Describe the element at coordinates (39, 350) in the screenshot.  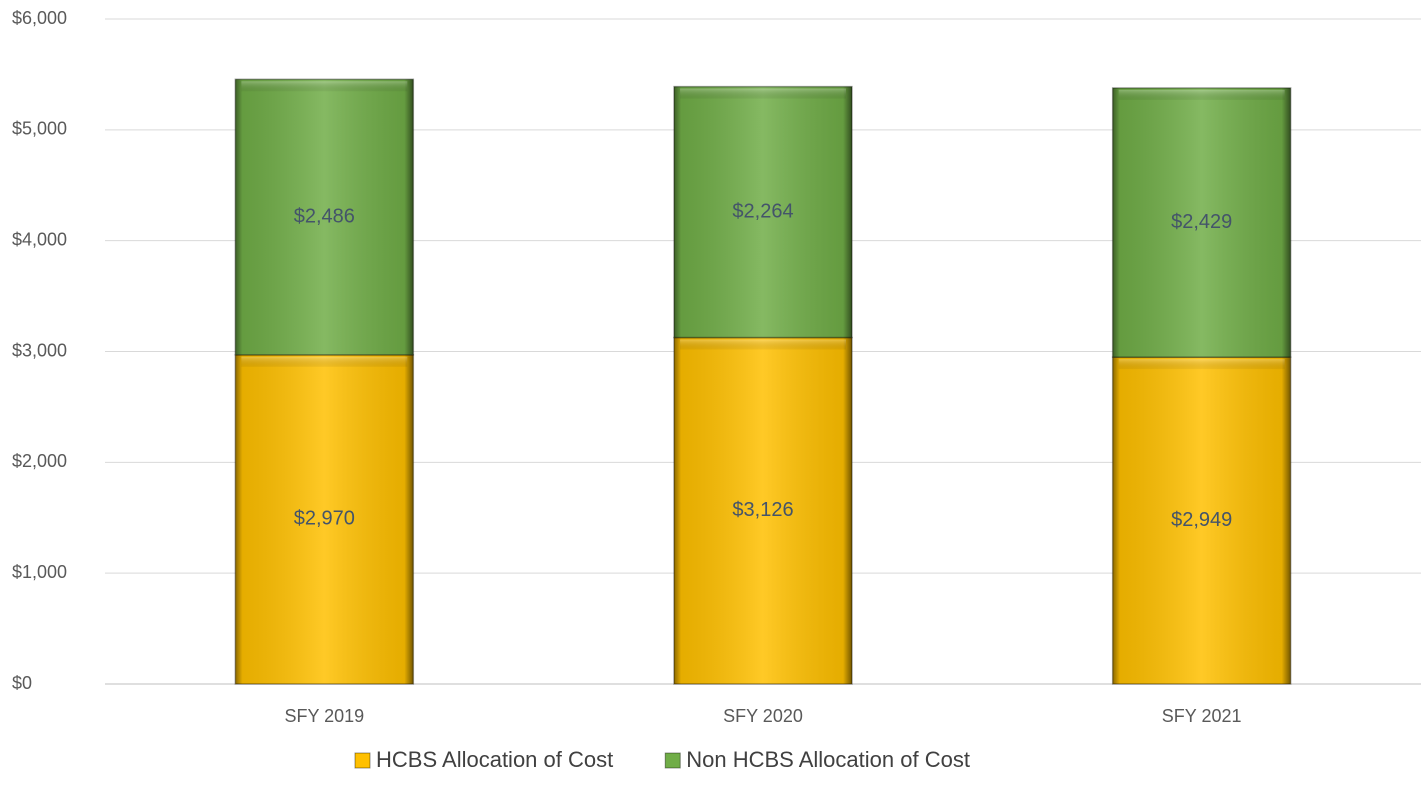
I see `y-tick-label: $3,000` at that location.